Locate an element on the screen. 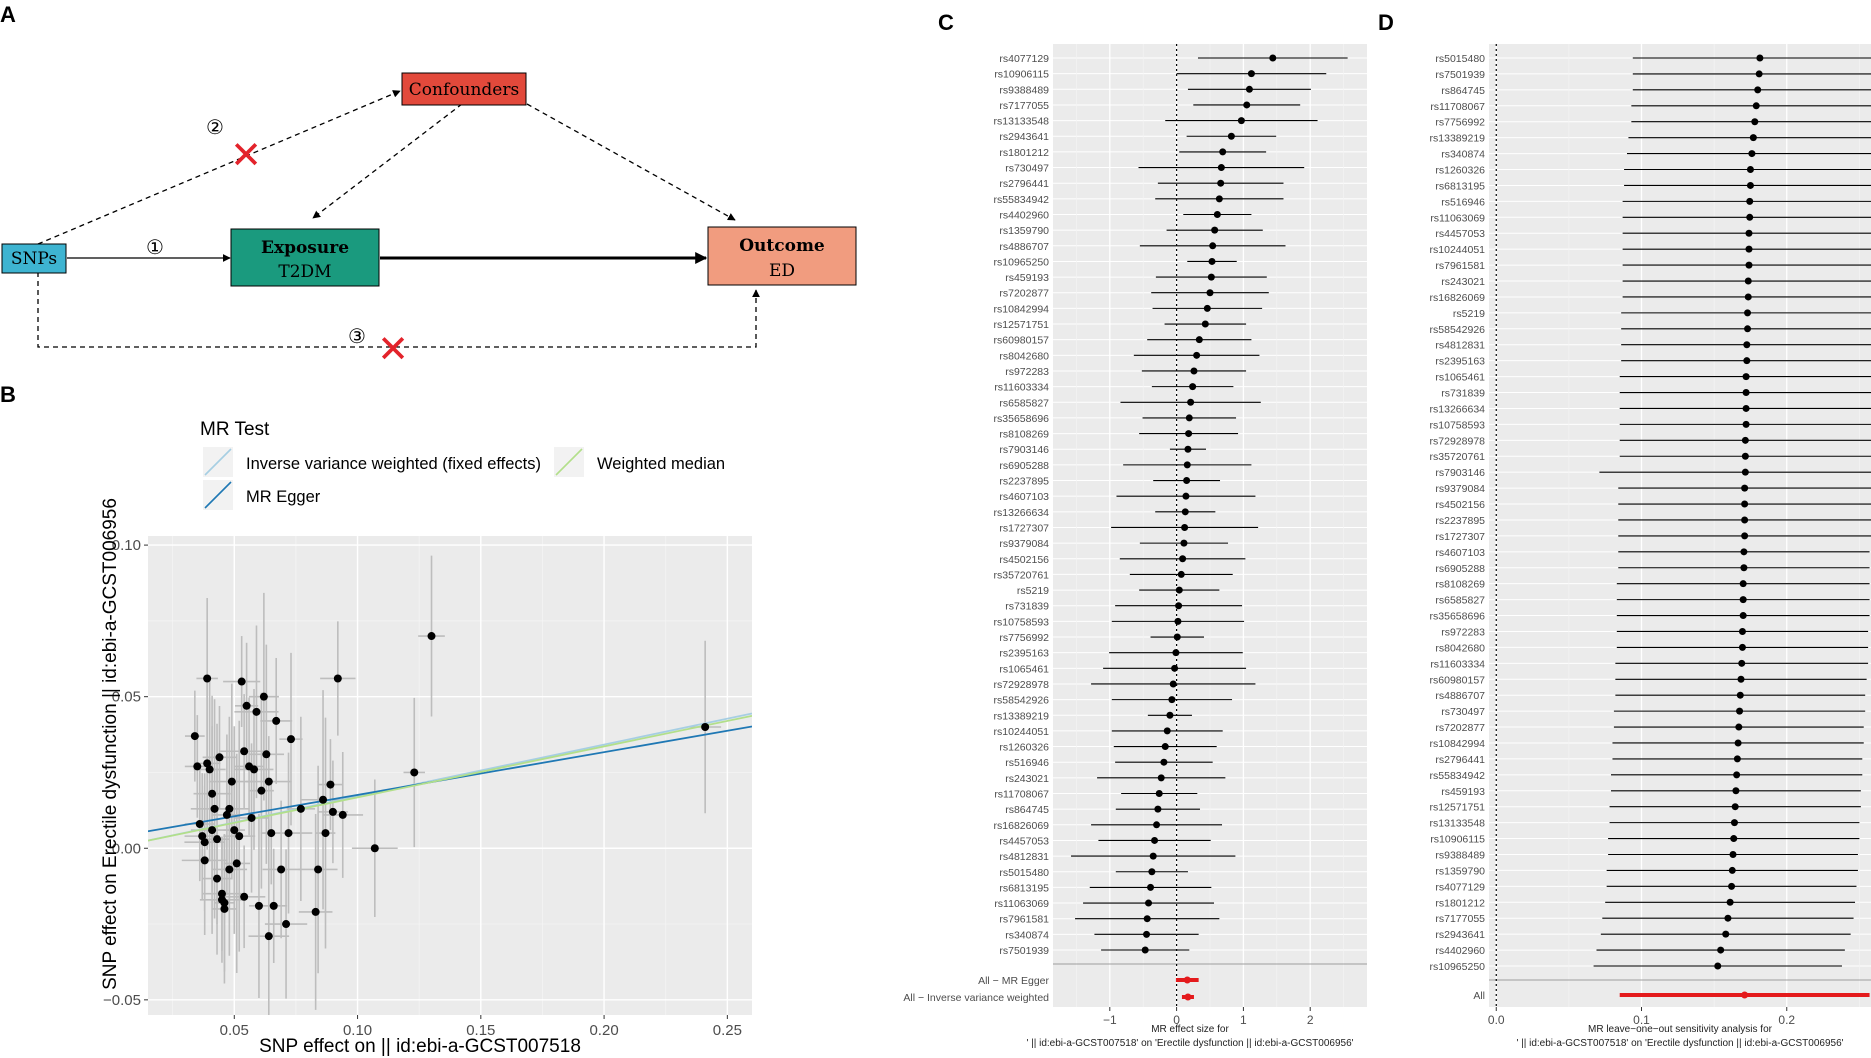 This screenshot has width=1871, height=1058. snp-label: rs11063069 is located at coordinates (1457, 218).